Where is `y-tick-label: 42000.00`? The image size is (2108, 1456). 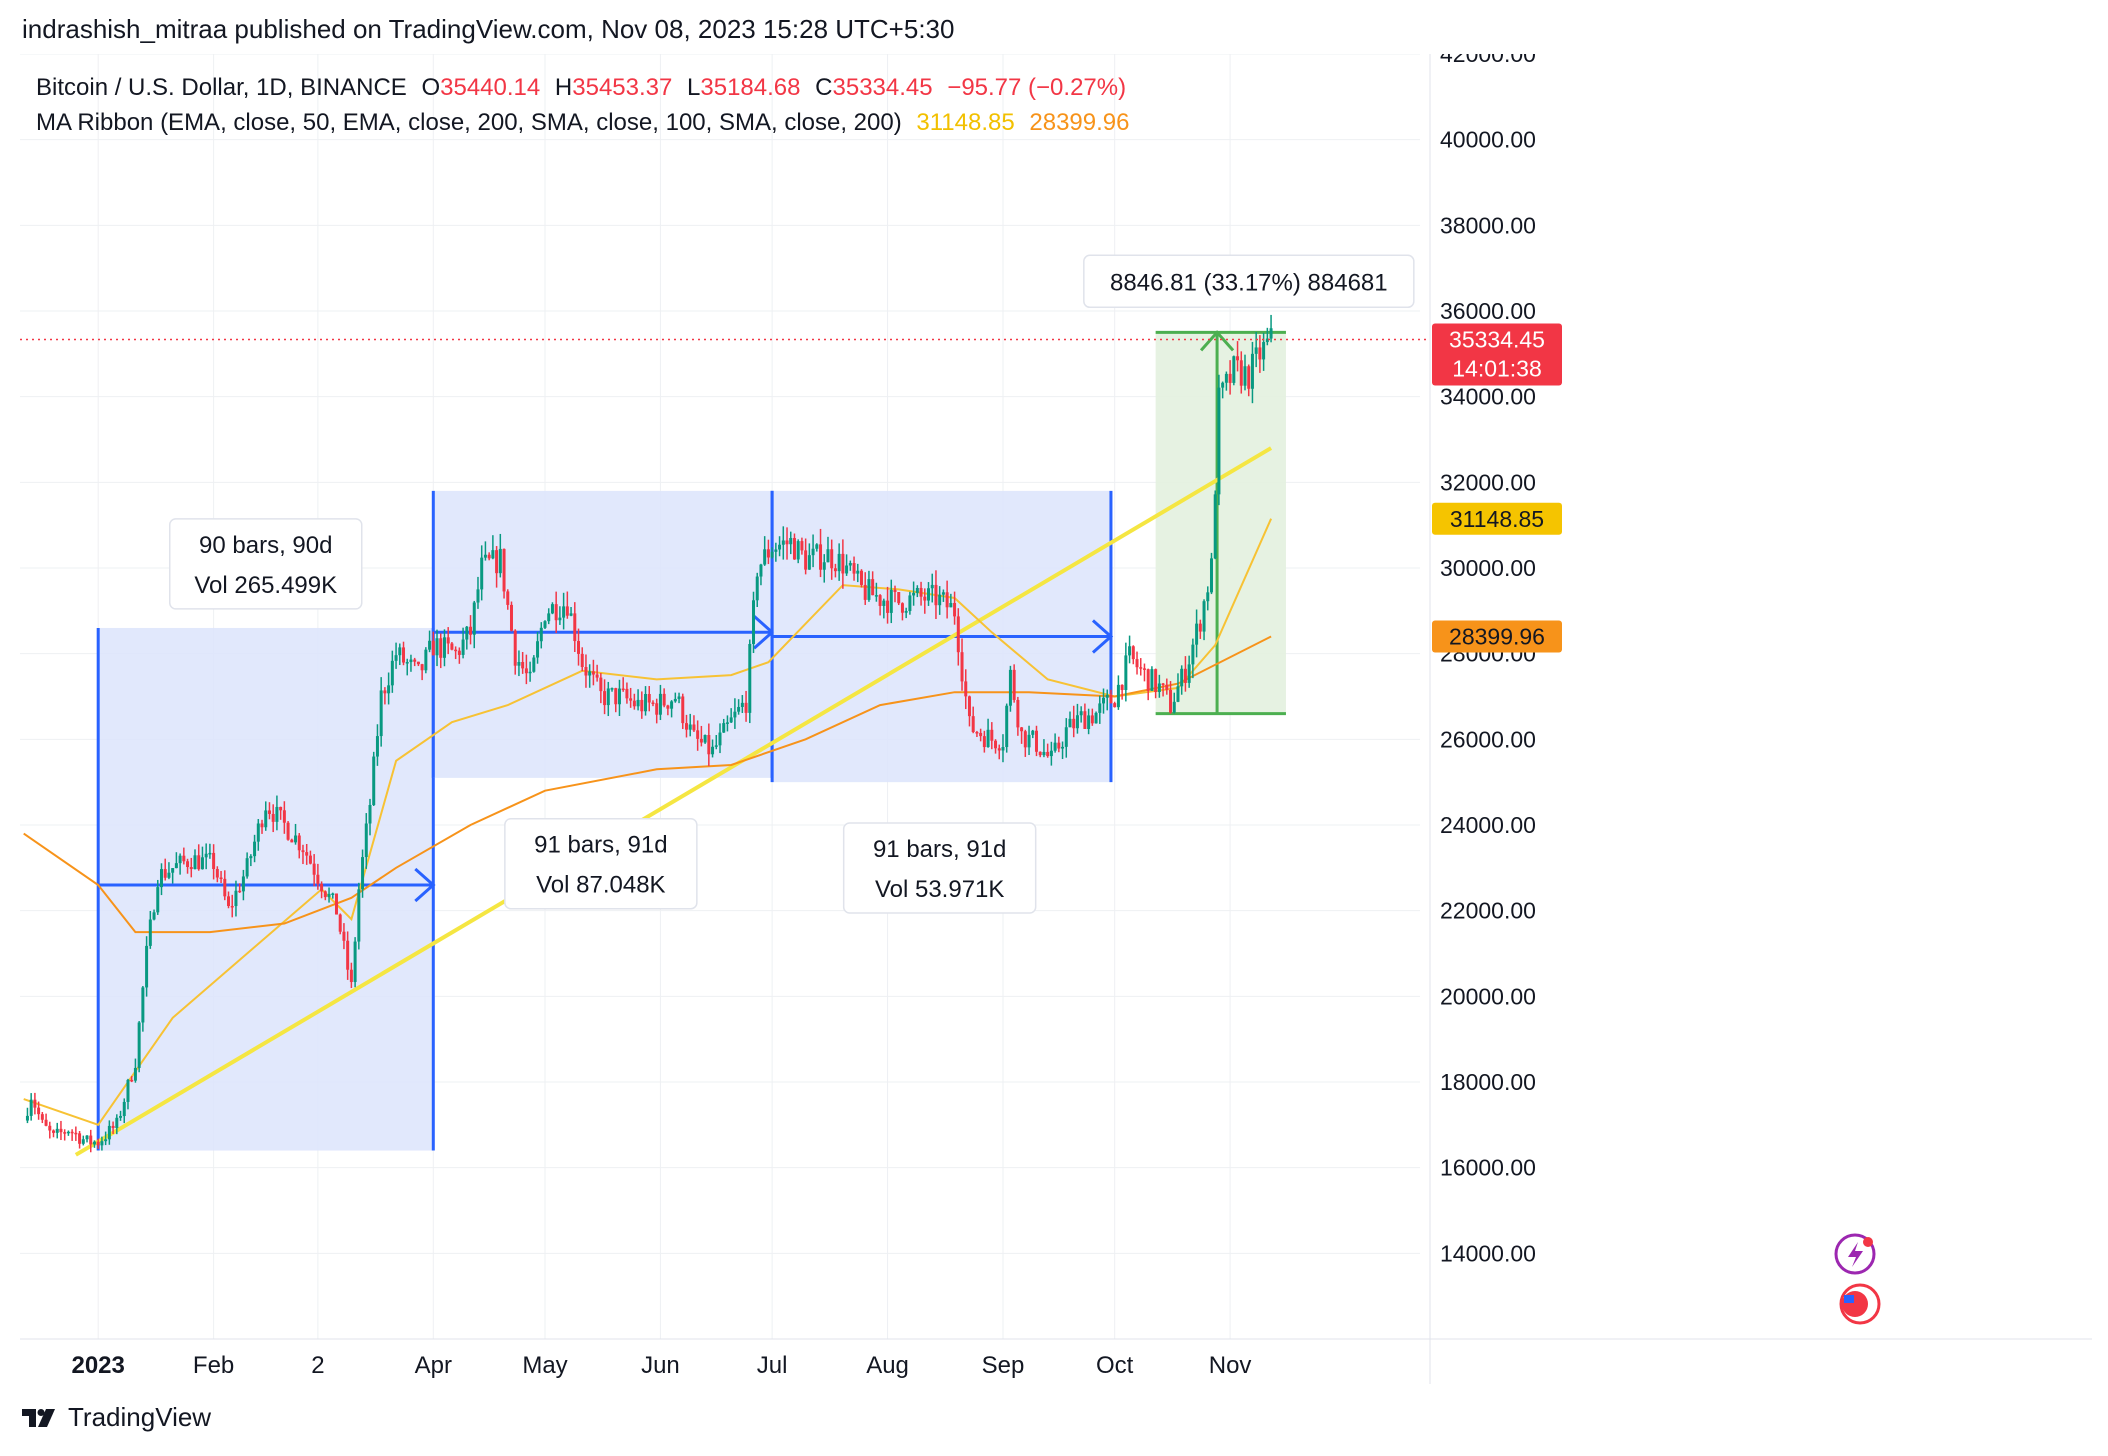
y-tick-label: 42000.00 is located at coordinates (1488, 60).